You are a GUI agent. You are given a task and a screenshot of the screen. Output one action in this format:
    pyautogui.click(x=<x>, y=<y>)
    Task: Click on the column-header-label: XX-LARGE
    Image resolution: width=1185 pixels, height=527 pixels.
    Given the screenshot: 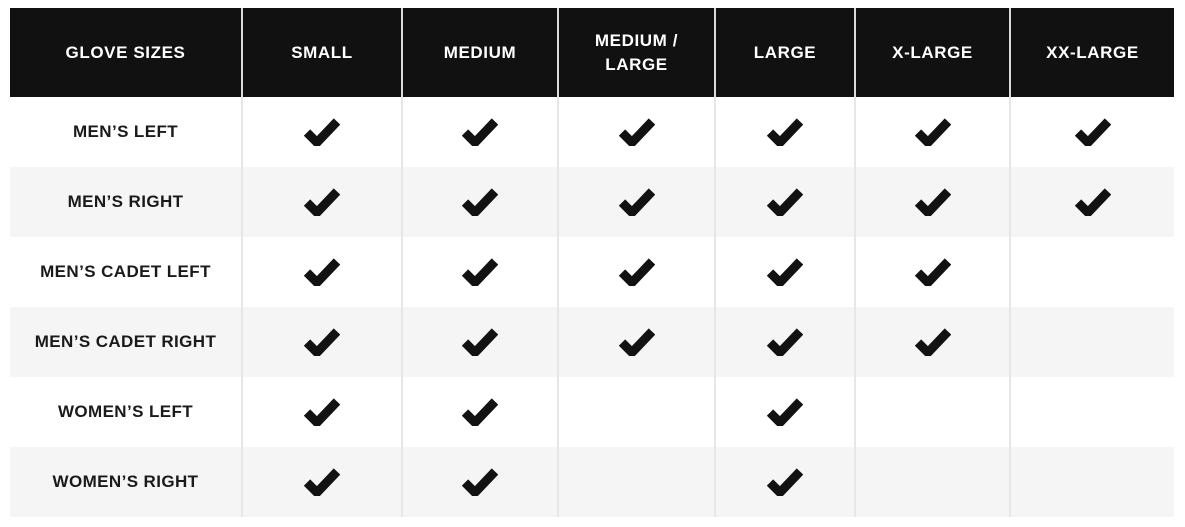 What is the action you would take?
    pyautogui.click(x=1092, y=52)
    